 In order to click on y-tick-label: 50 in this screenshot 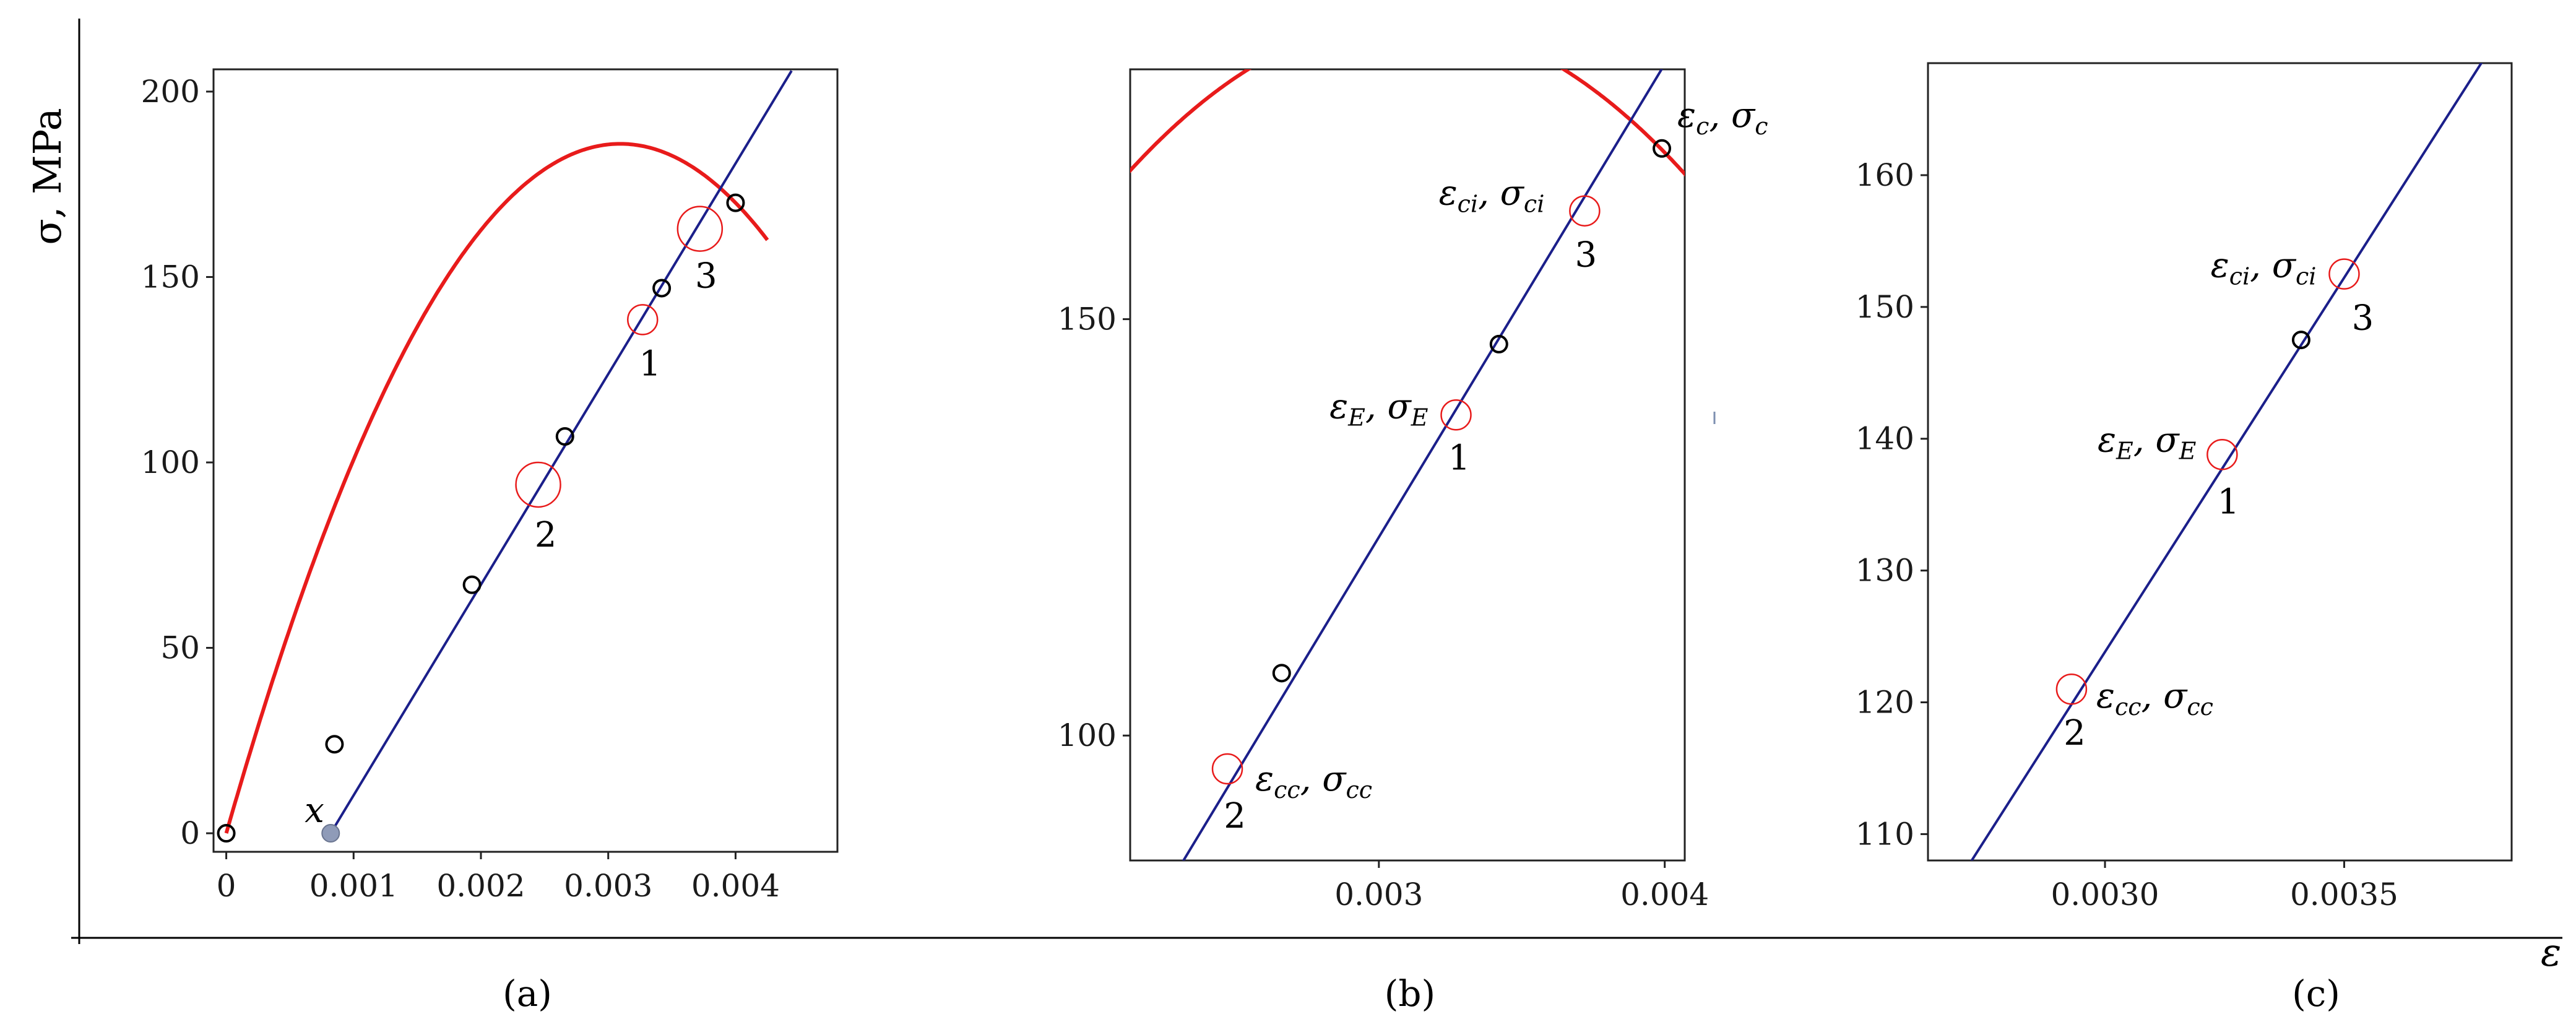, I will do `click(180, 648)`.